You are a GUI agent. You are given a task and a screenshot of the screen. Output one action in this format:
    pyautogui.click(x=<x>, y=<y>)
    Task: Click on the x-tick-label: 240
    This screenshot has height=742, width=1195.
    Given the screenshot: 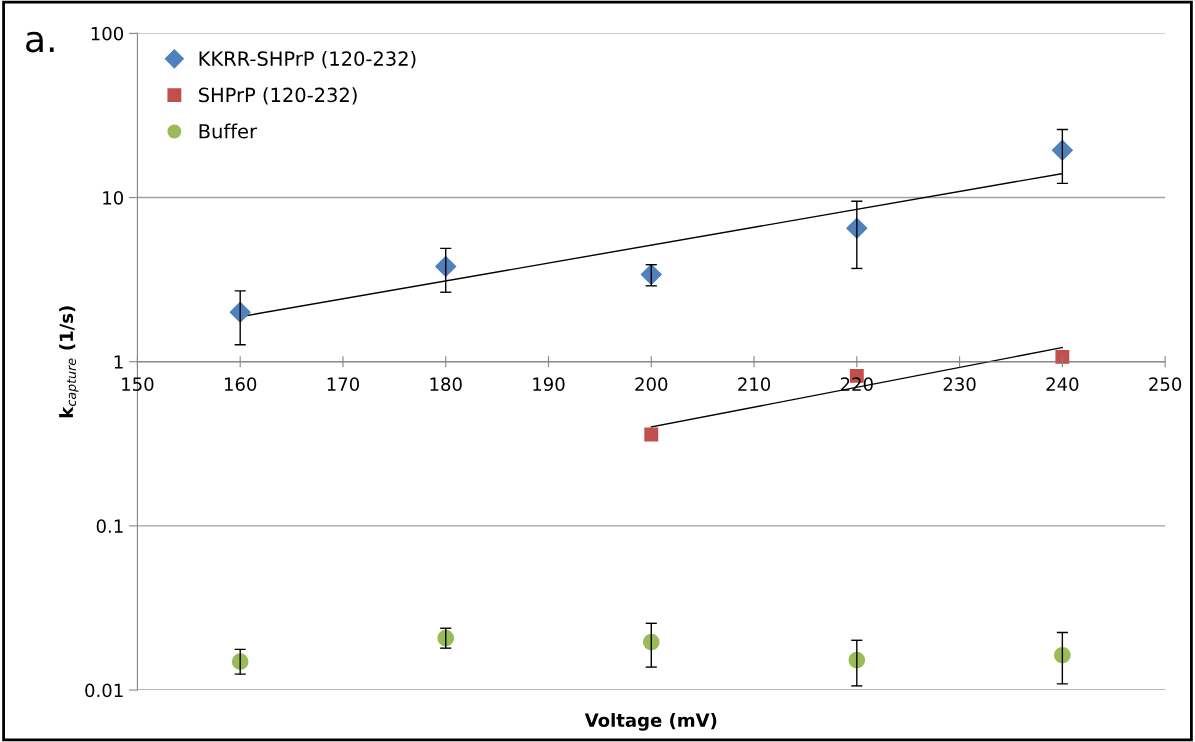 What is the action you would take?
    pyautogui.click(x=1062, y=384)
    